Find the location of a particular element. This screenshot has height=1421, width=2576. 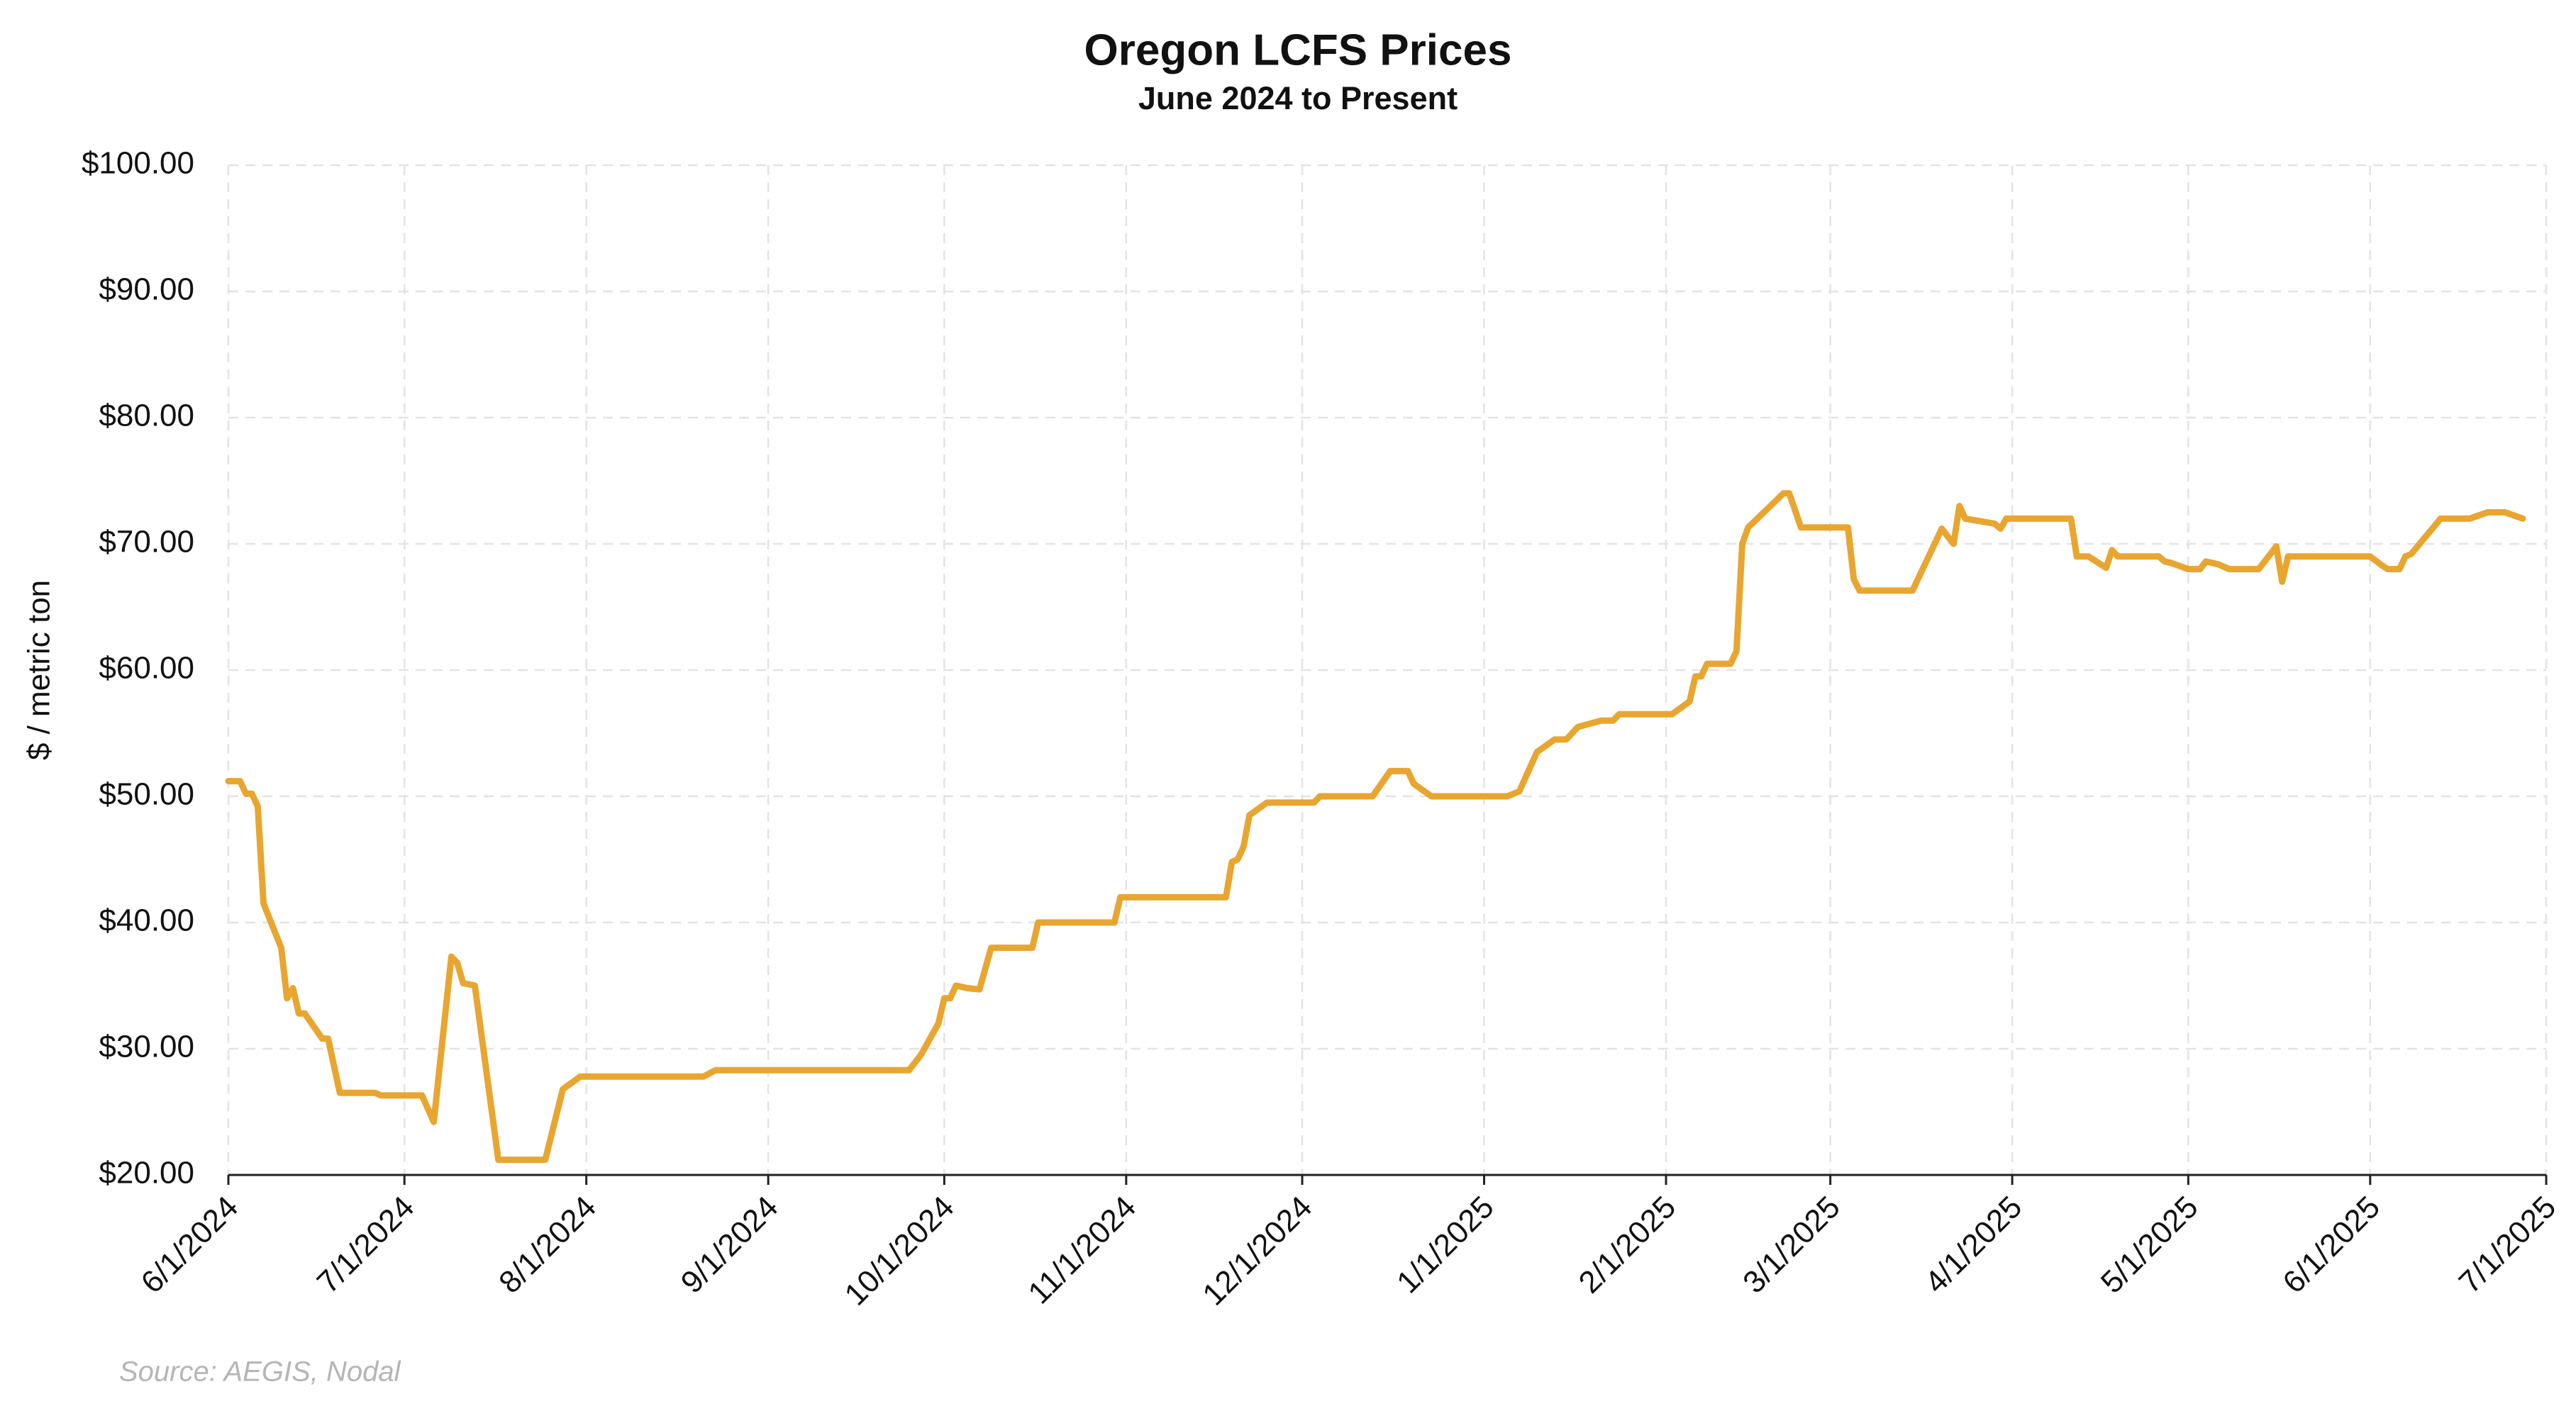

x-tick-label: 7/1/2025 is located at coordinates (2508, 1245).